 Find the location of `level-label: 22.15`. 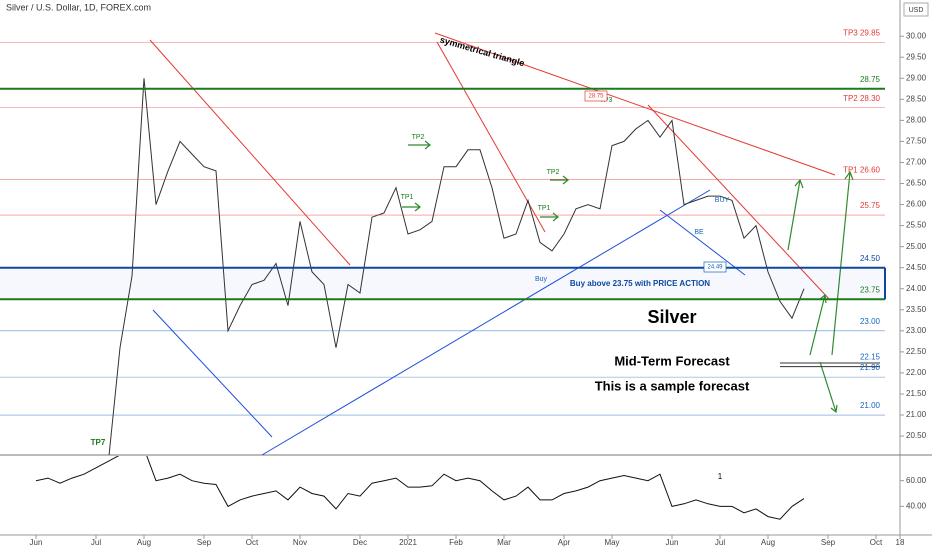

level-label: 22.15 is located at coordinates (870, 357).